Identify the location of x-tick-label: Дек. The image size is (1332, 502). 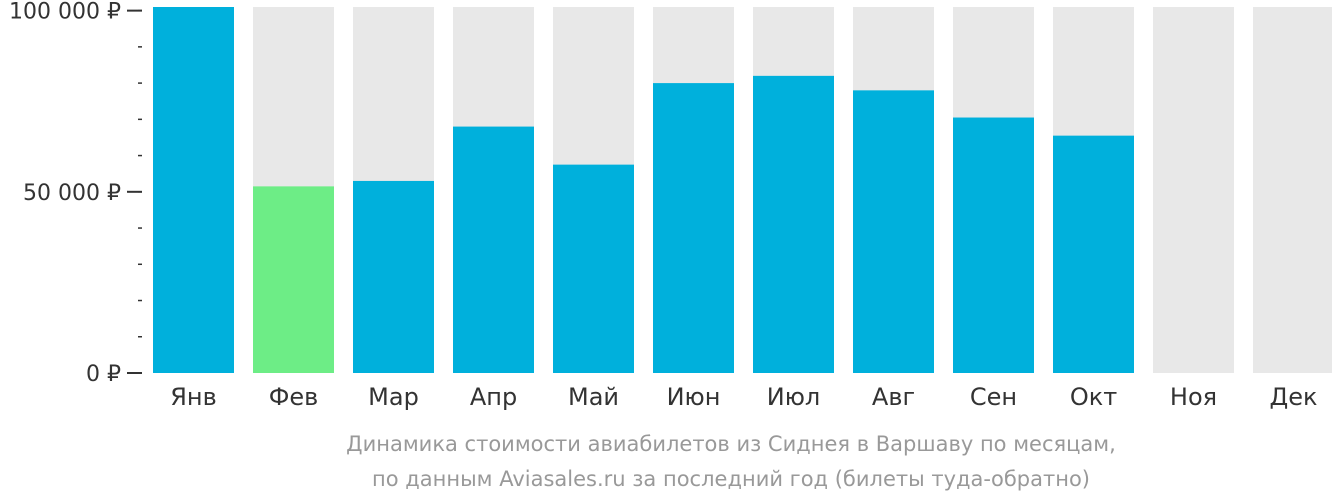
(1293, 397).